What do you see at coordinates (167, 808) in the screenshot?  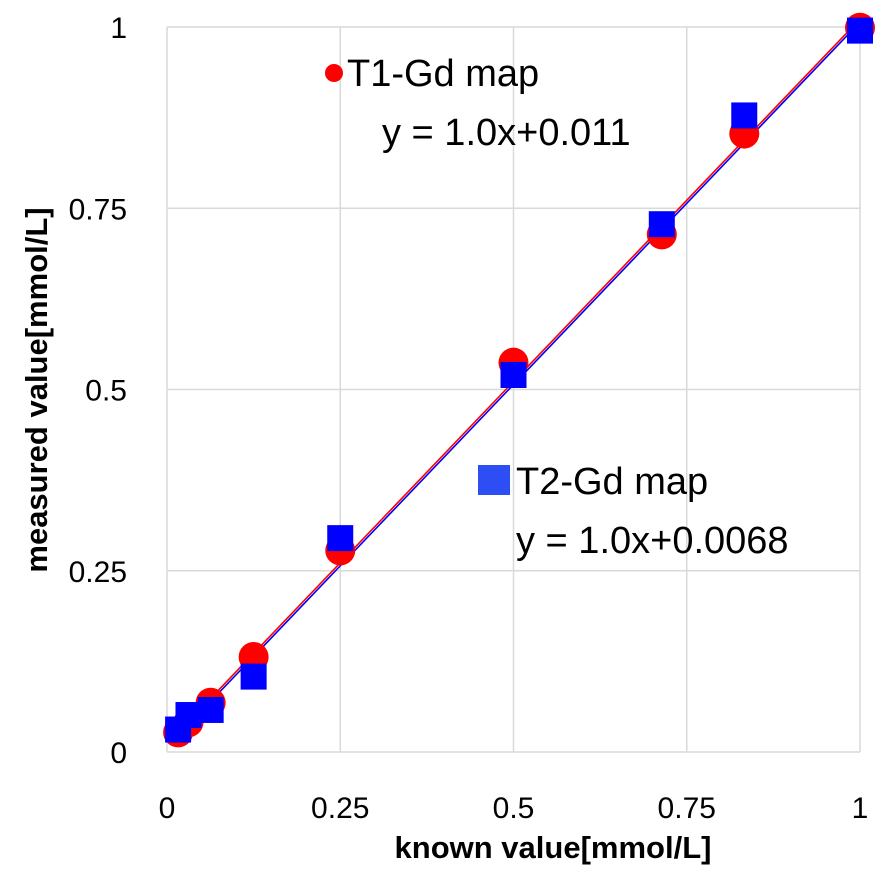 I see `x-tick-label-0: 0` at bounding box center [167, 808].